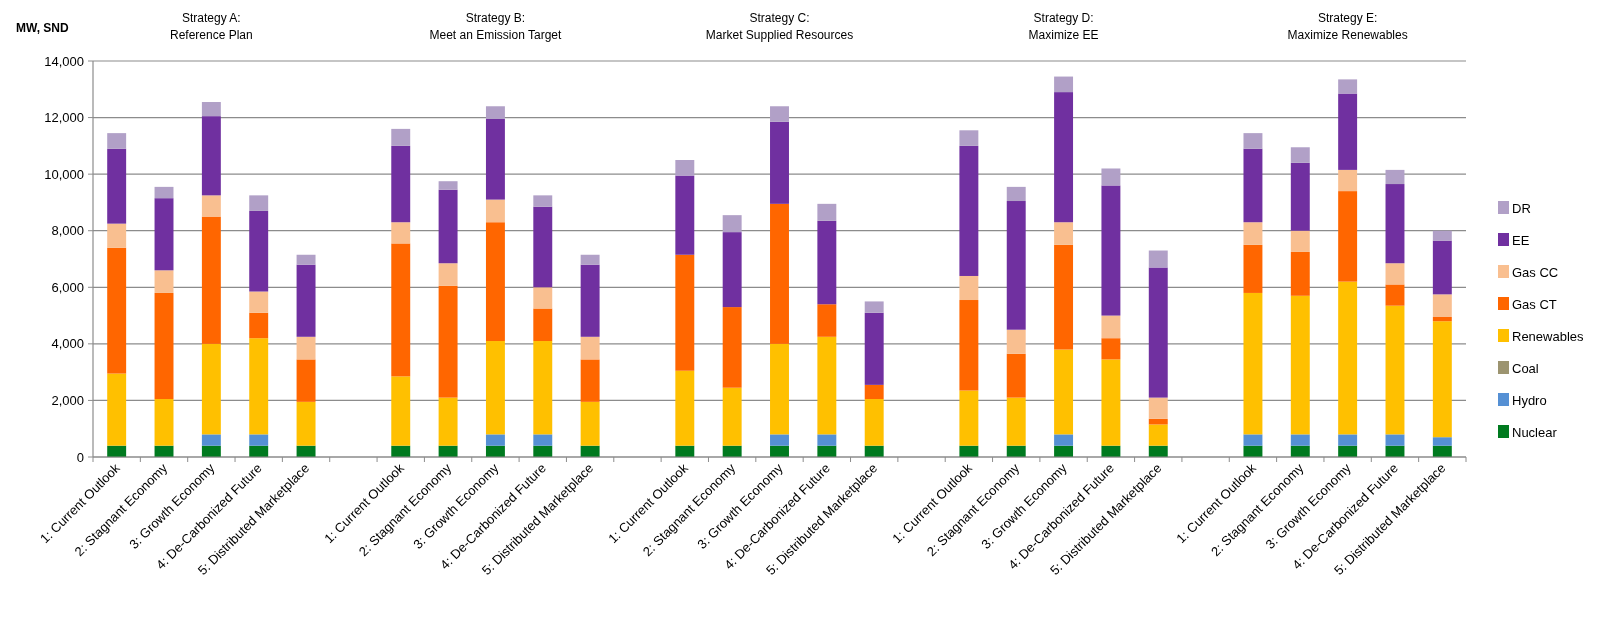 The height and width of the screenshot is (639, 1618). I want to click on y-axis-title: MW, SND, so click(42, 28).